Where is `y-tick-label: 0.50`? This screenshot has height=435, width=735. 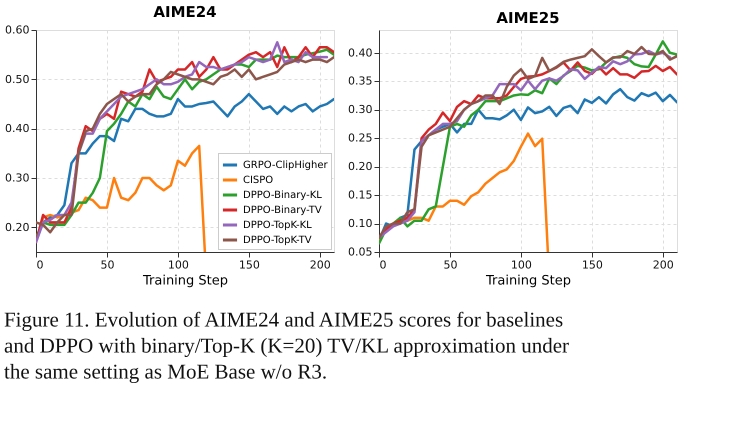
y-tick-label: 0.50 is located at coordinates (17, 79).